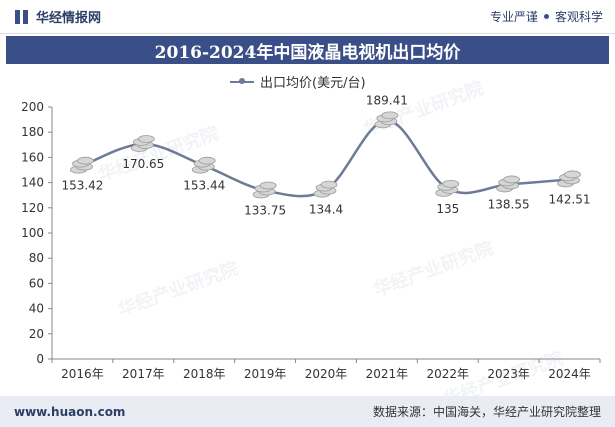  Describe the element at coordinates (36, 258) in the screenshot. I see `y-tick-label: 80` at that location.